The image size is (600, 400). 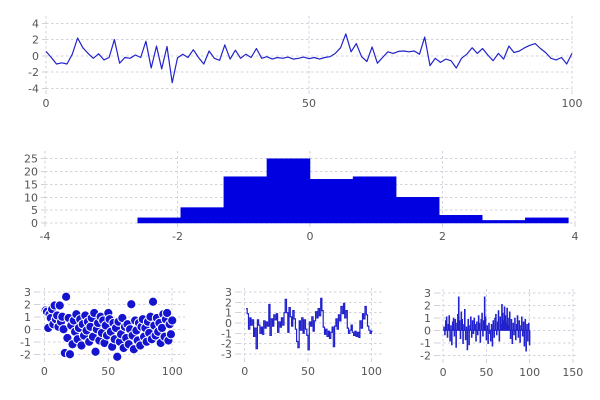 What do you see at coordinates (34, 210) in the screenshot?
I see `svg-text: 5` at bounding box center [34, 210].